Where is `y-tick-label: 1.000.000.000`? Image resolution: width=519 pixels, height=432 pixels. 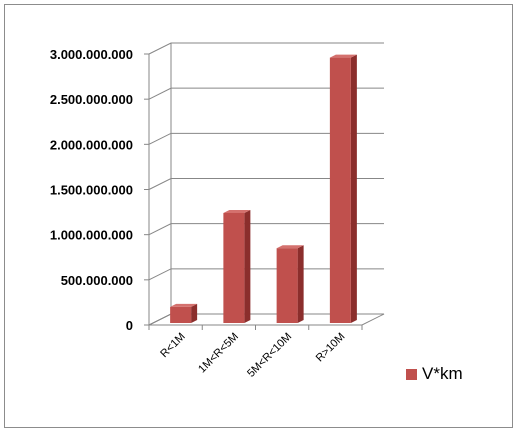 y-tick-label: 1.000.000.000 is located at coordinates (91, 235).